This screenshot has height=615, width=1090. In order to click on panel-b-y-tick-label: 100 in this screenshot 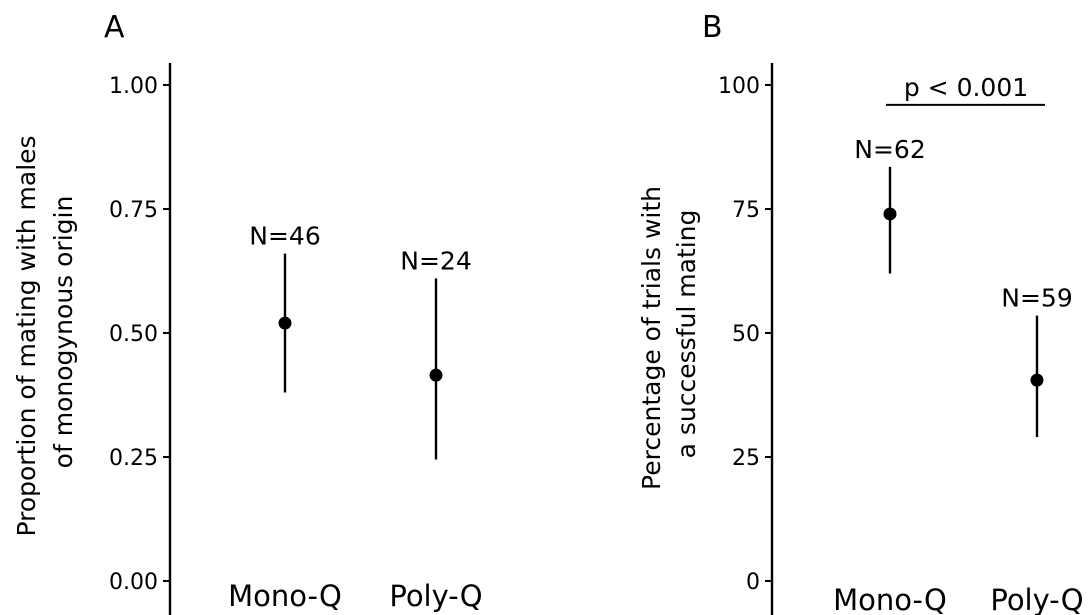, I will do `click(739, 86)`.